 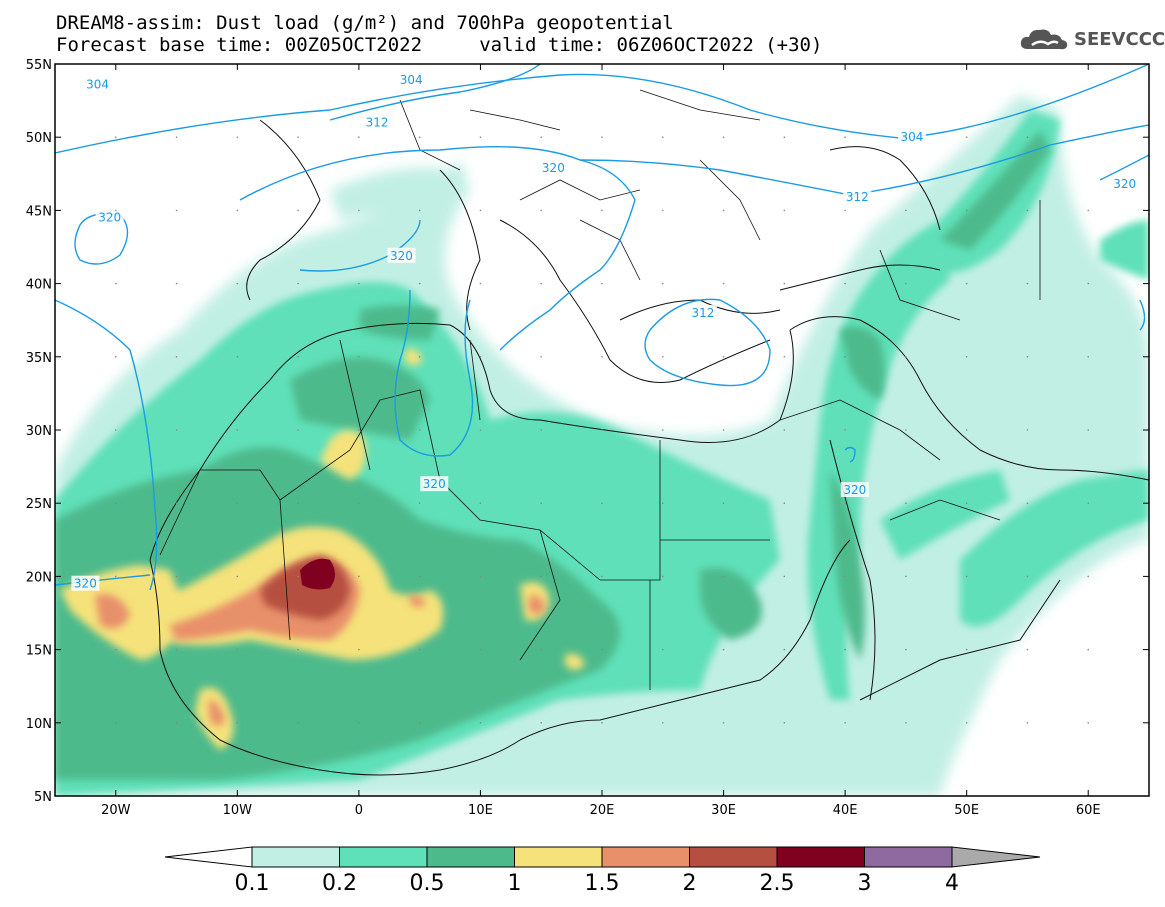 I want to click on lon-tick-label: 0, so click(x=359, y=810).